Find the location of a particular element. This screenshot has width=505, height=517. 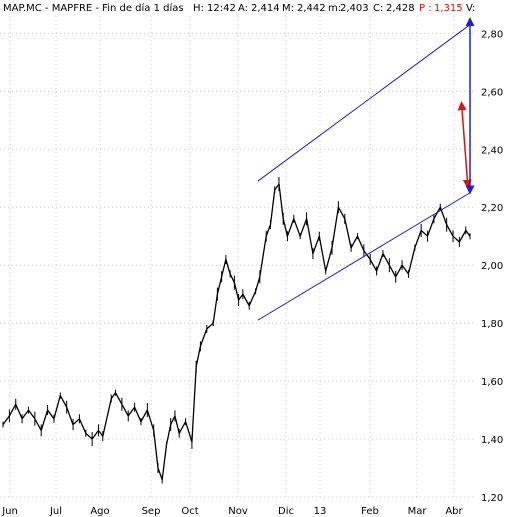

x-tick-label: Feb is located at coordinates (370, 511).